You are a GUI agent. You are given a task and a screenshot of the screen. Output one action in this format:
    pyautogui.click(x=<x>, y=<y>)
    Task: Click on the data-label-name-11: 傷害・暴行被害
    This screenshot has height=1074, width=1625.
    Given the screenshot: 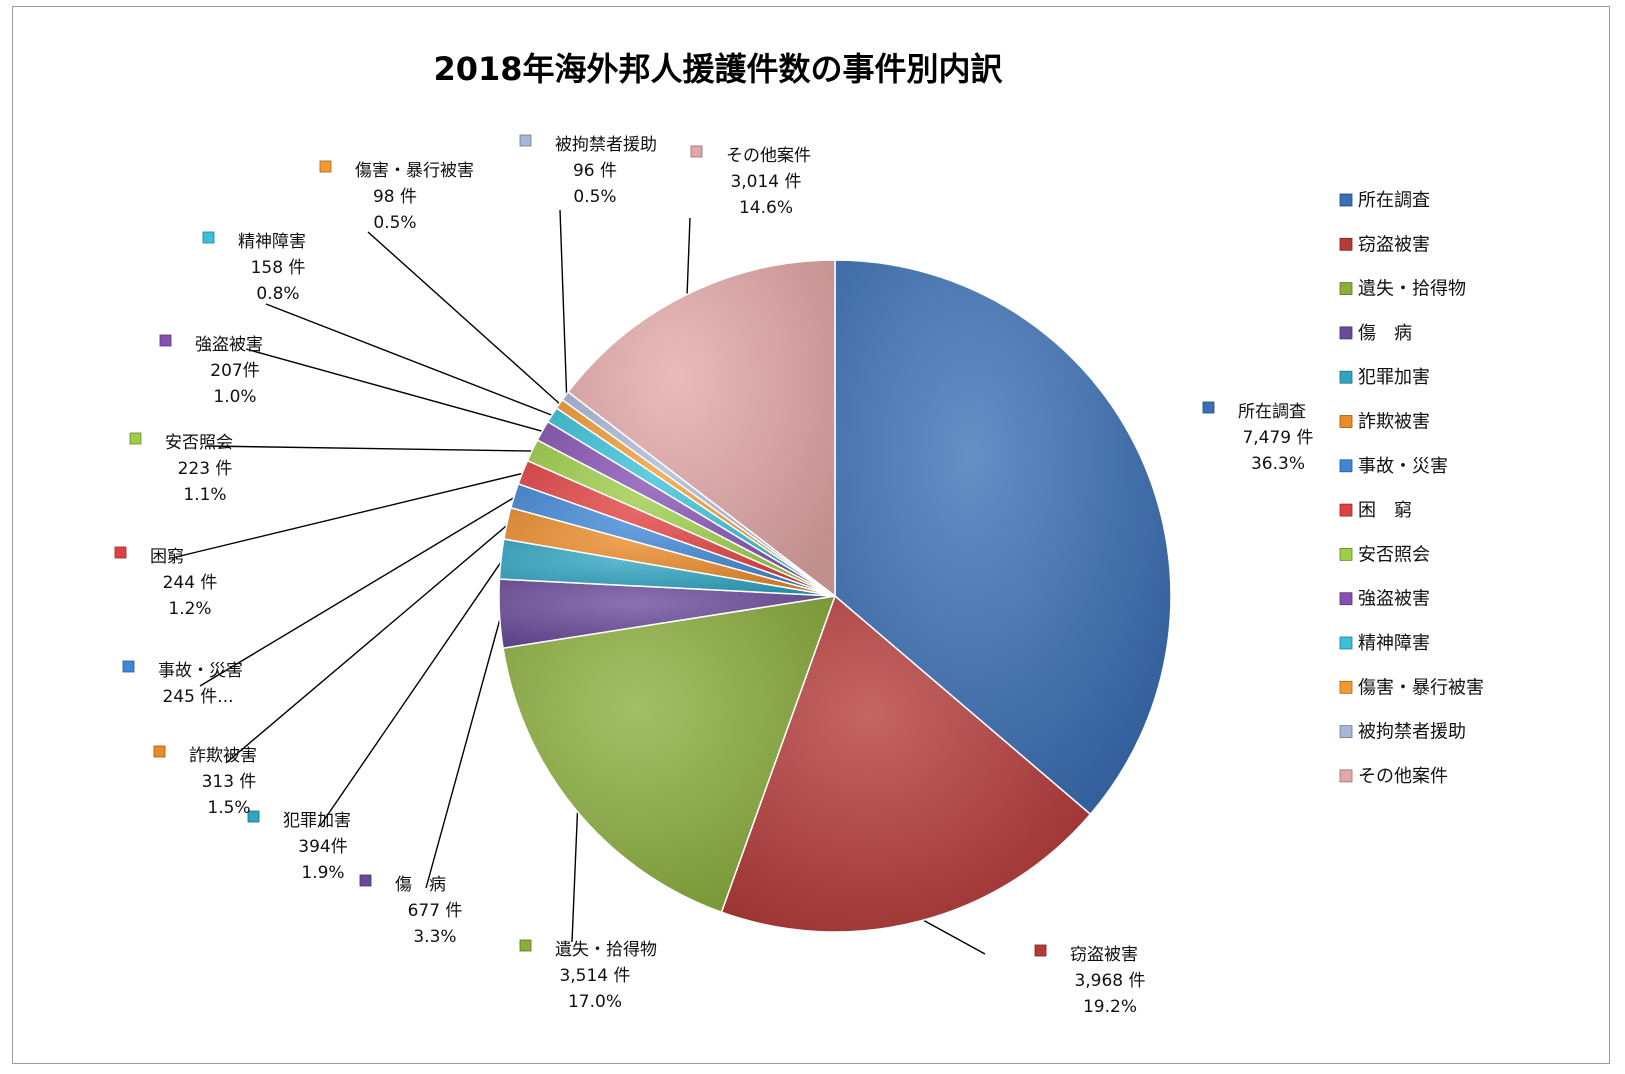 What is the action you would take?
    pyautogui.click(x=414, y=171)
    